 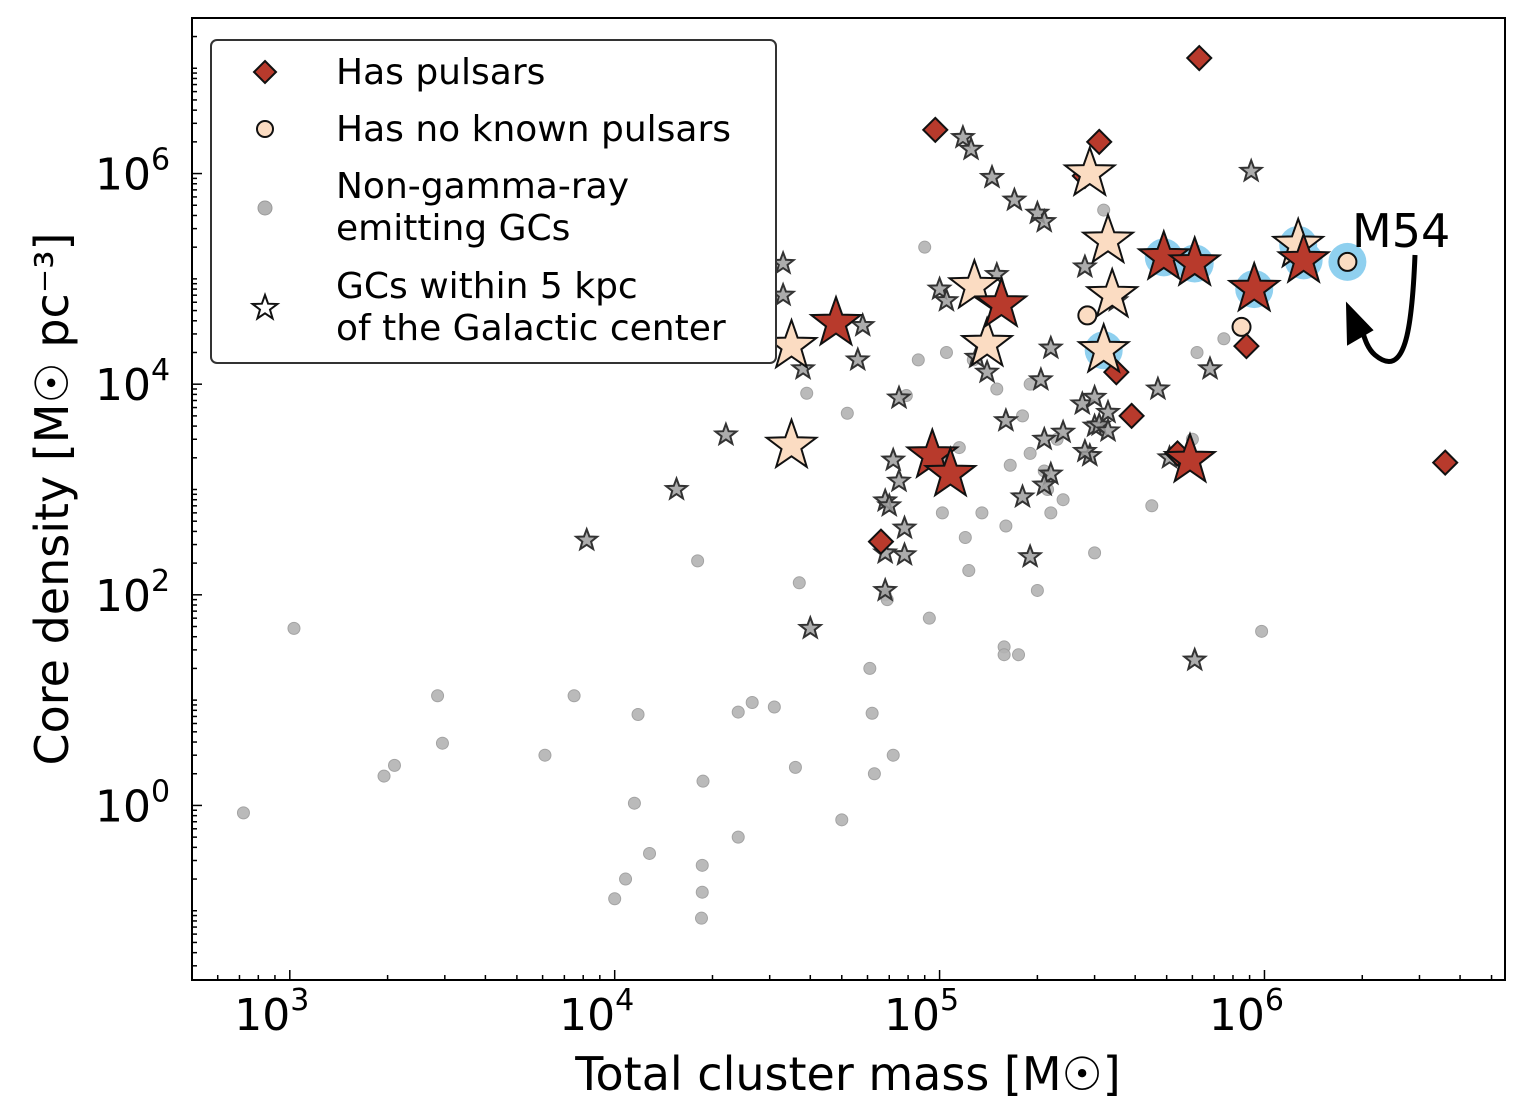 I want to click on m54-annotation-label: M54, so click(x=1401, y=231).